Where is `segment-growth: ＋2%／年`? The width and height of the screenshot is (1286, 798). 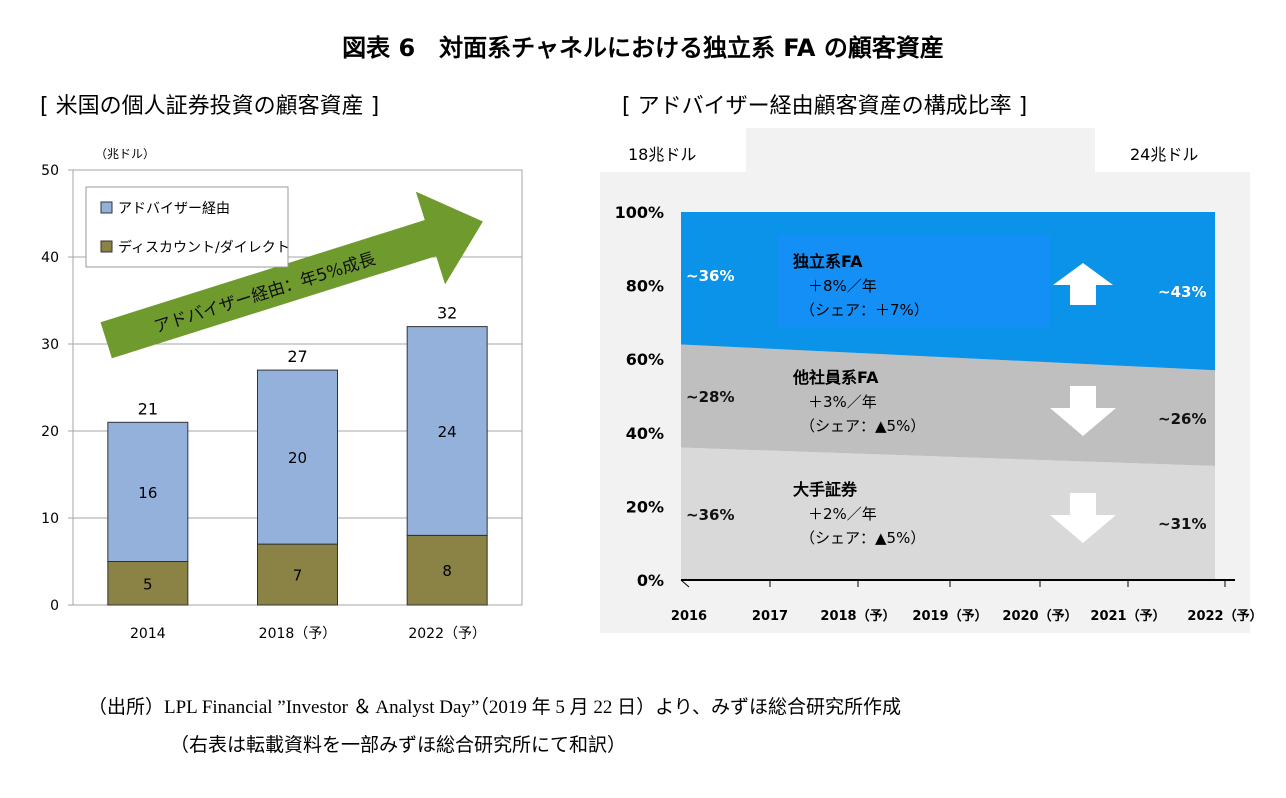
segment-growth: ＋2%／年 is located at coordinates (842, 514).